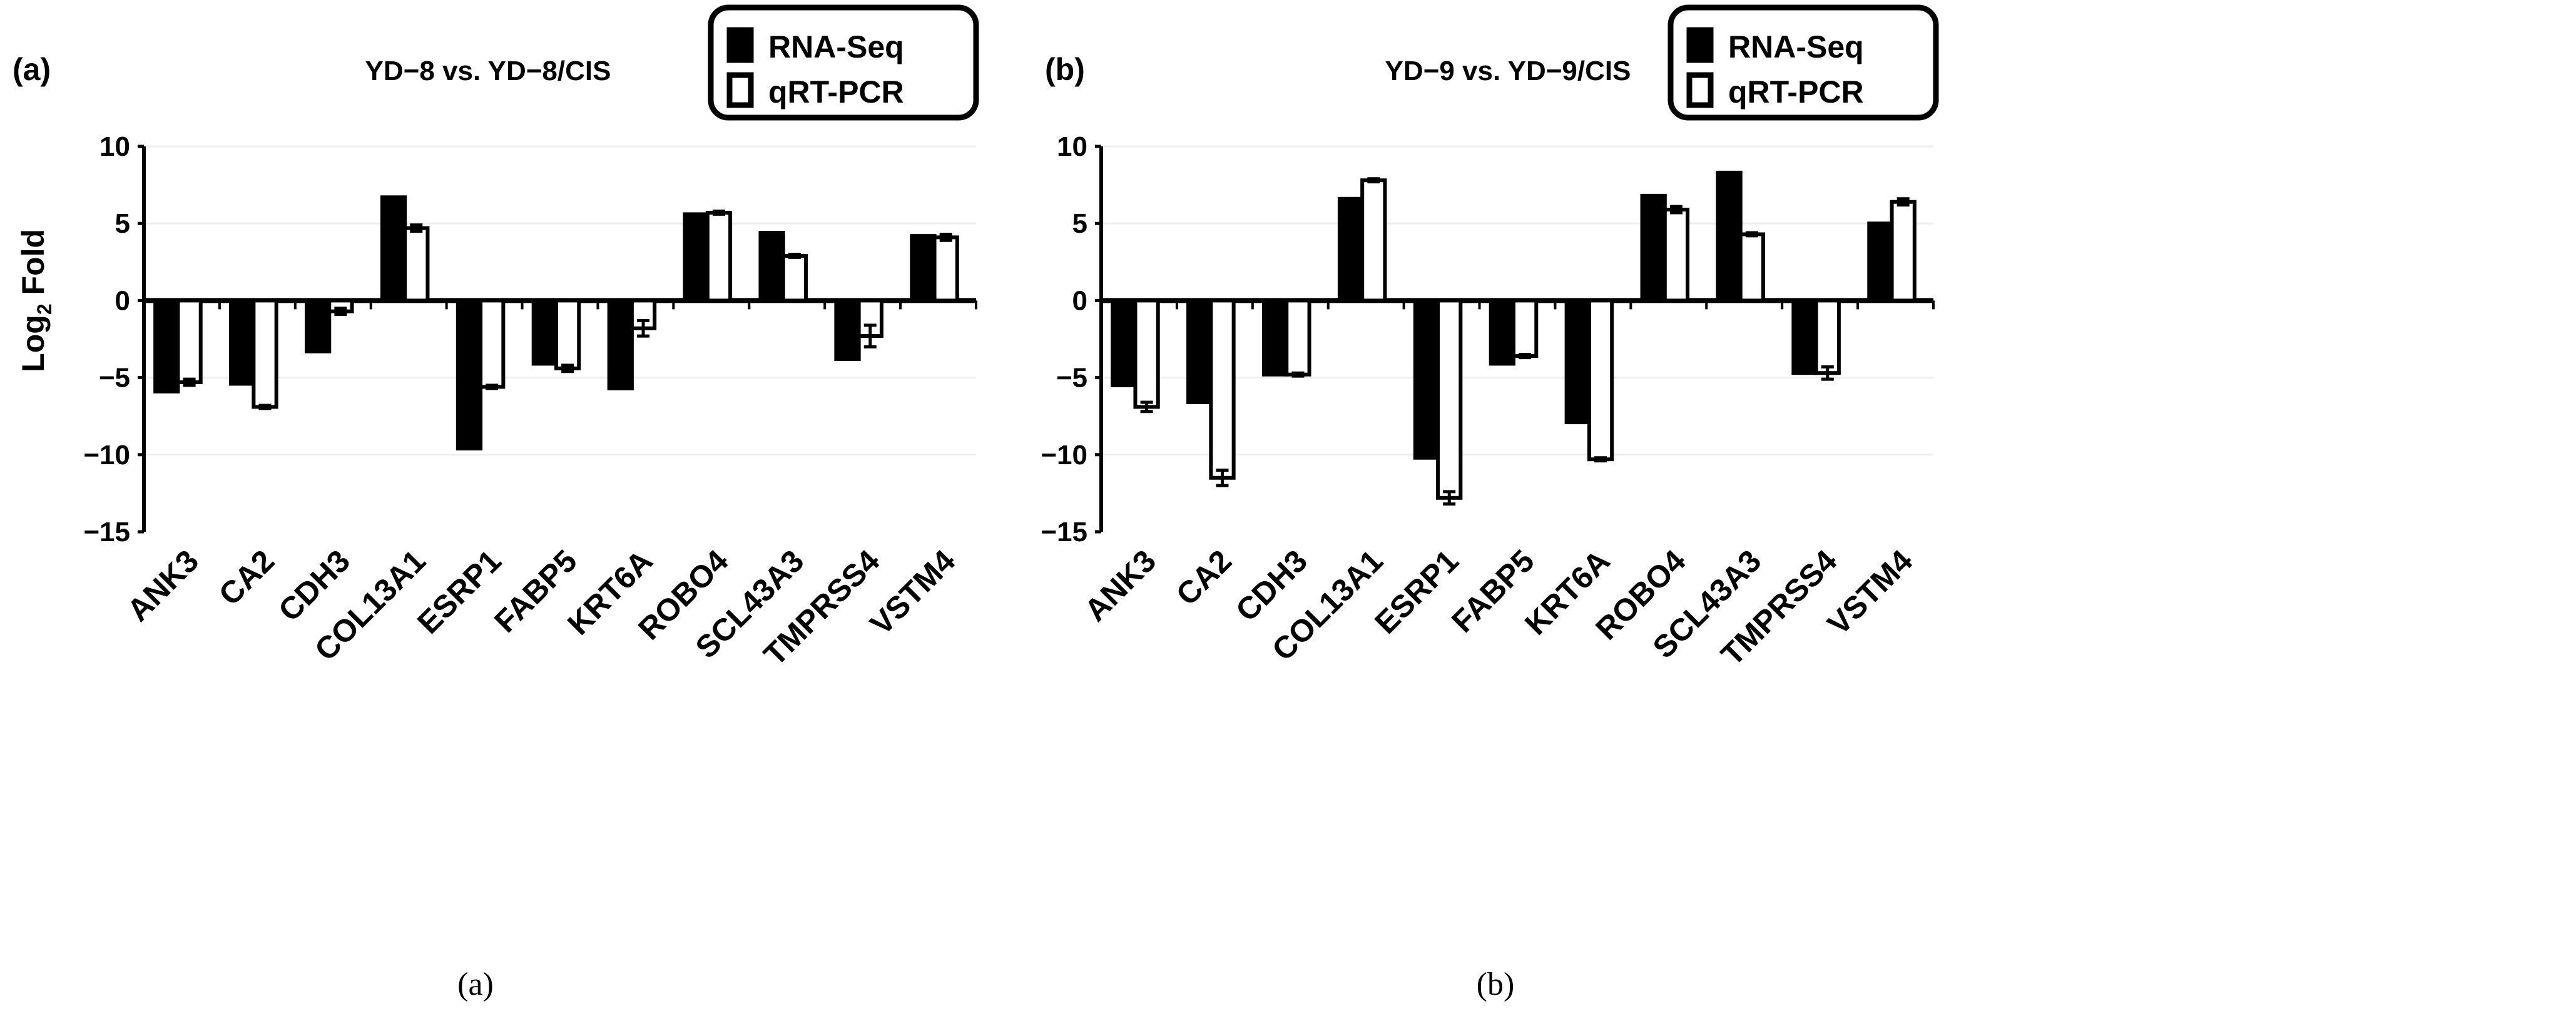 This screenshot has width=2576, height=1011. I want to click on panel-label: (b), so click(1065, 69).